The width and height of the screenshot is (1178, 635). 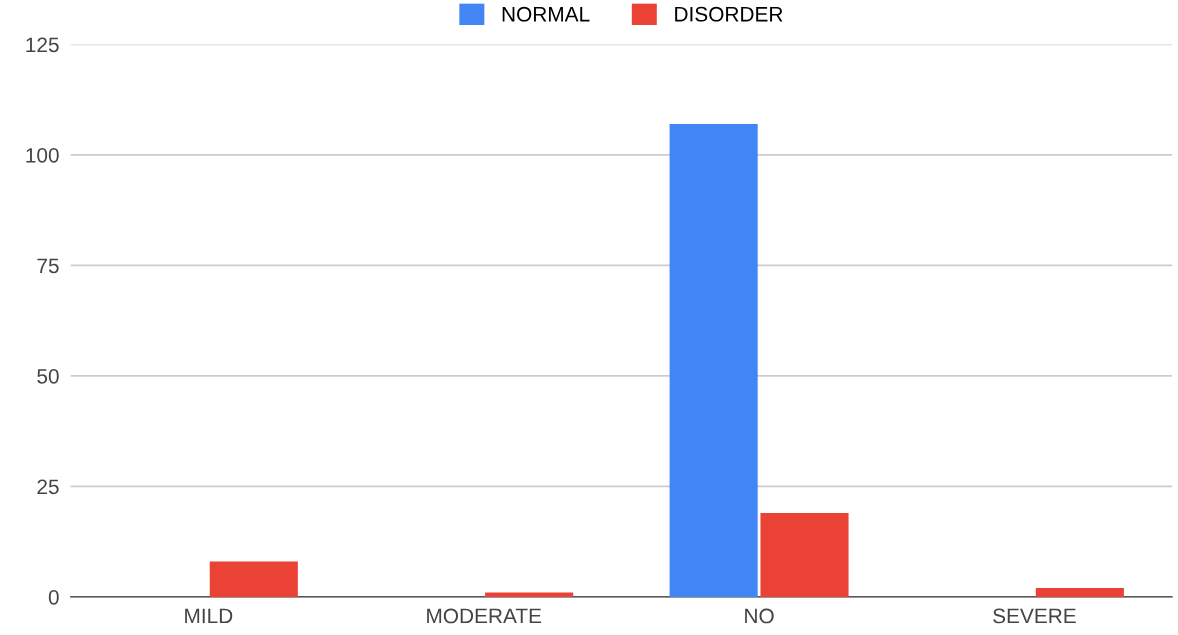 I want to click on legend-label: NORMAL, so click(x=546, y=14).